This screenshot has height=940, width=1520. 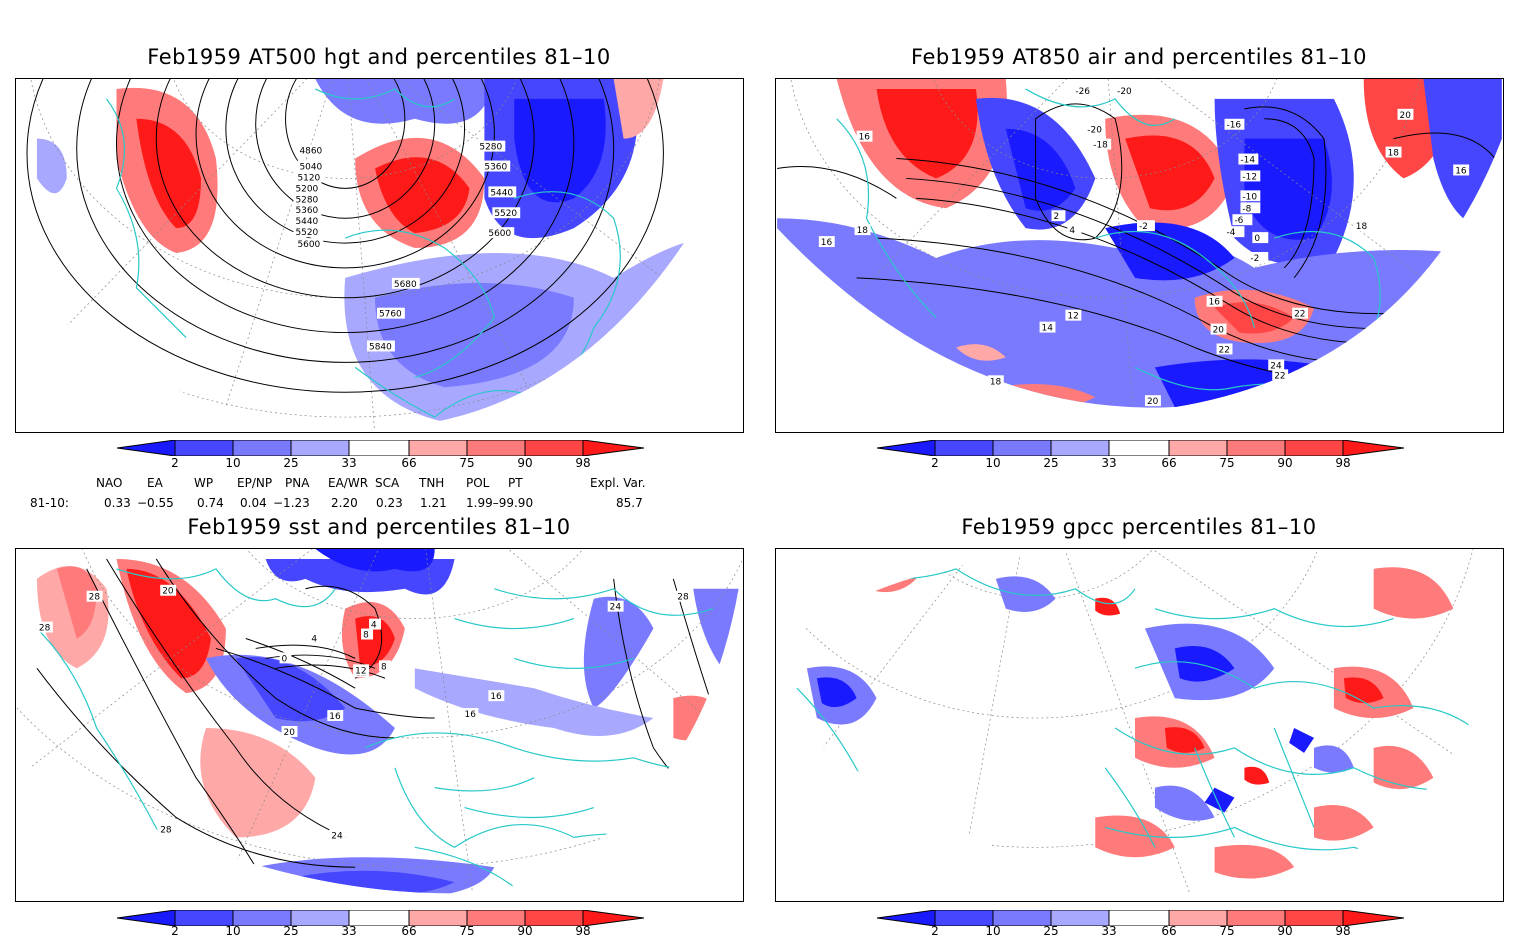 What do you see at coordinates (1072, 231) in the screenshot?
I see `svg-text: 4` at bounding box center [1072, 231].